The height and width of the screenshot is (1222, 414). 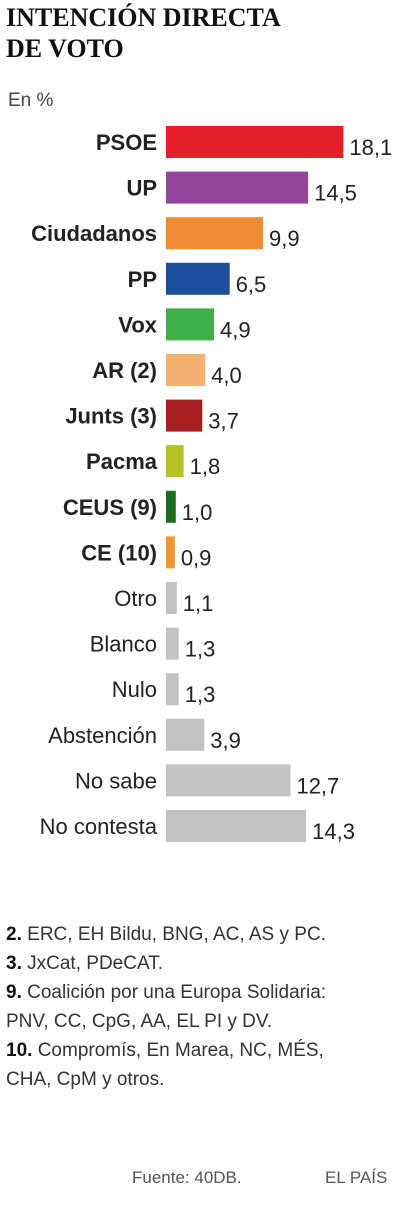 I want to click on category-label: CEUS (9), so click(x=110, y=507).